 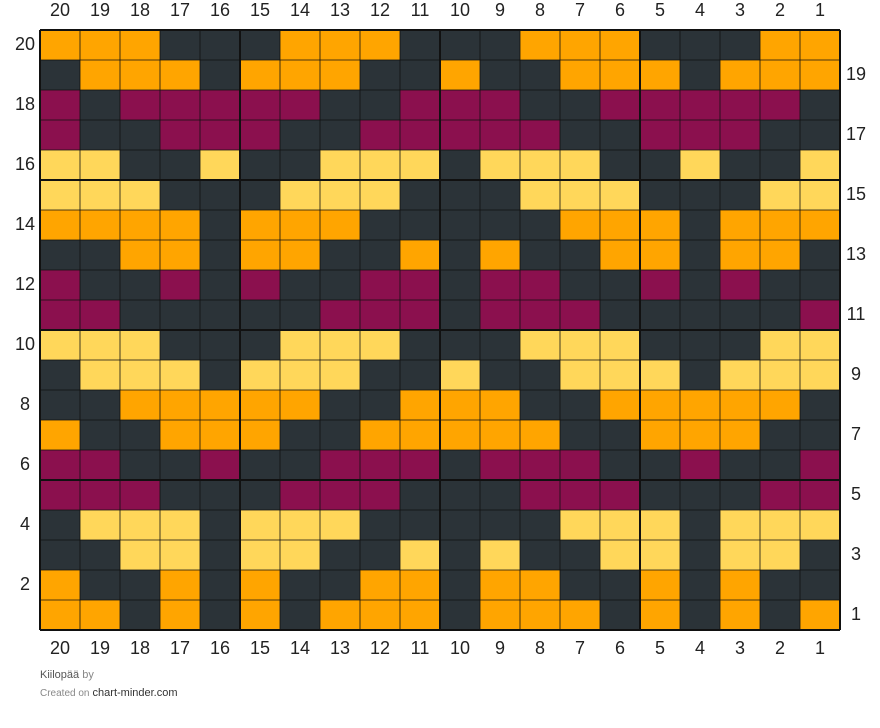 I want to click on column-label-bottom: 15, so click(x=260, y=648).